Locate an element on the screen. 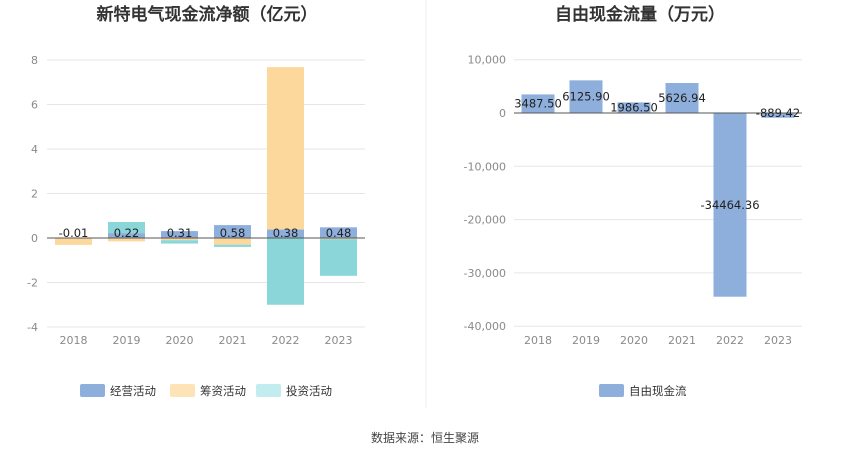 This screenshot has width=850, height=459. data-label-operating: 0.48 is located at coordinates (339, 233).